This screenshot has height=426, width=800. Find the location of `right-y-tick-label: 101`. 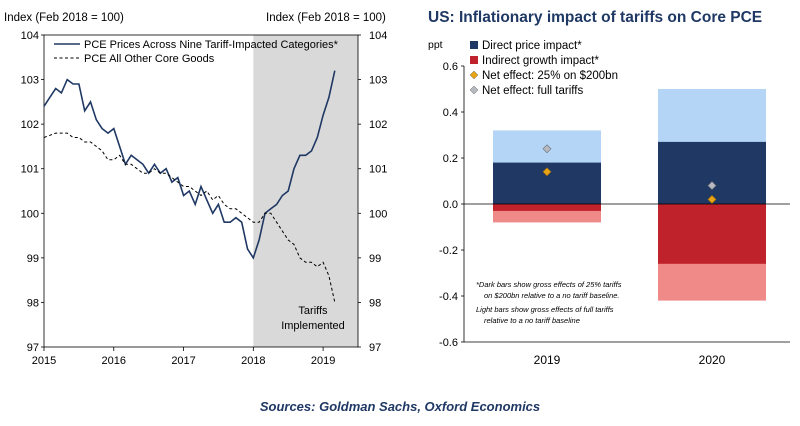

right-y-tick-label: 101 is located at coordinates (378, 170).